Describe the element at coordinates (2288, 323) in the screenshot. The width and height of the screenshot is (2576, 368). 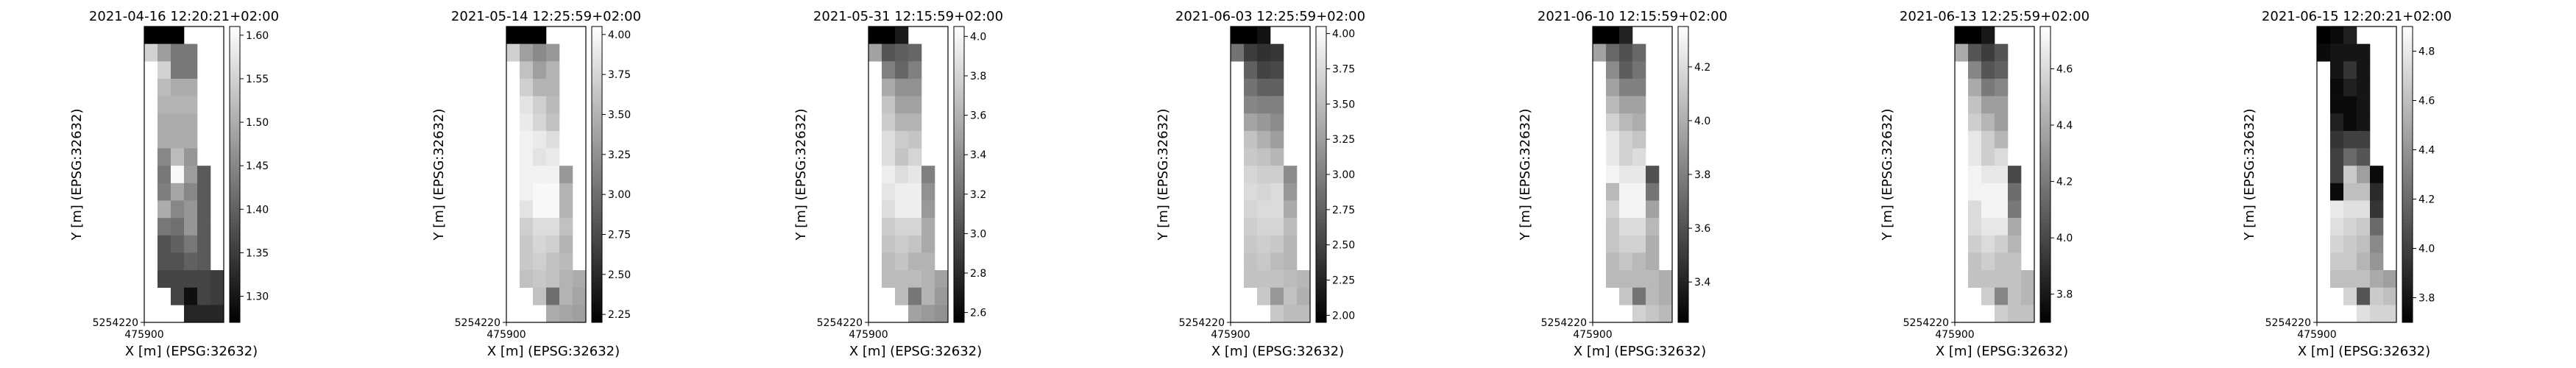
I see `panel-7-y-tick-label: 5254220` at that location.